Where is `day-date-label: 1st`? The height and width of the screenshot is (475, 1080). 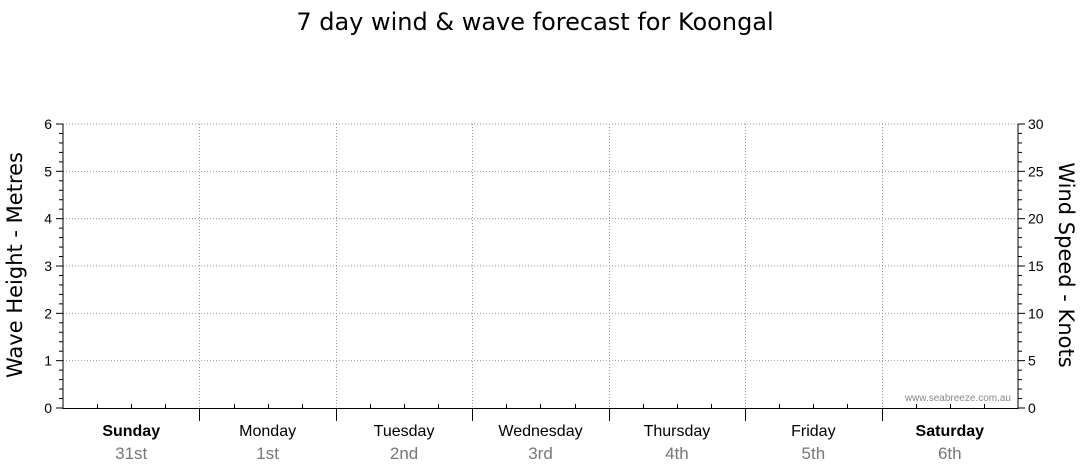
day-date-label: 1st is located at coordinates (267, 453).